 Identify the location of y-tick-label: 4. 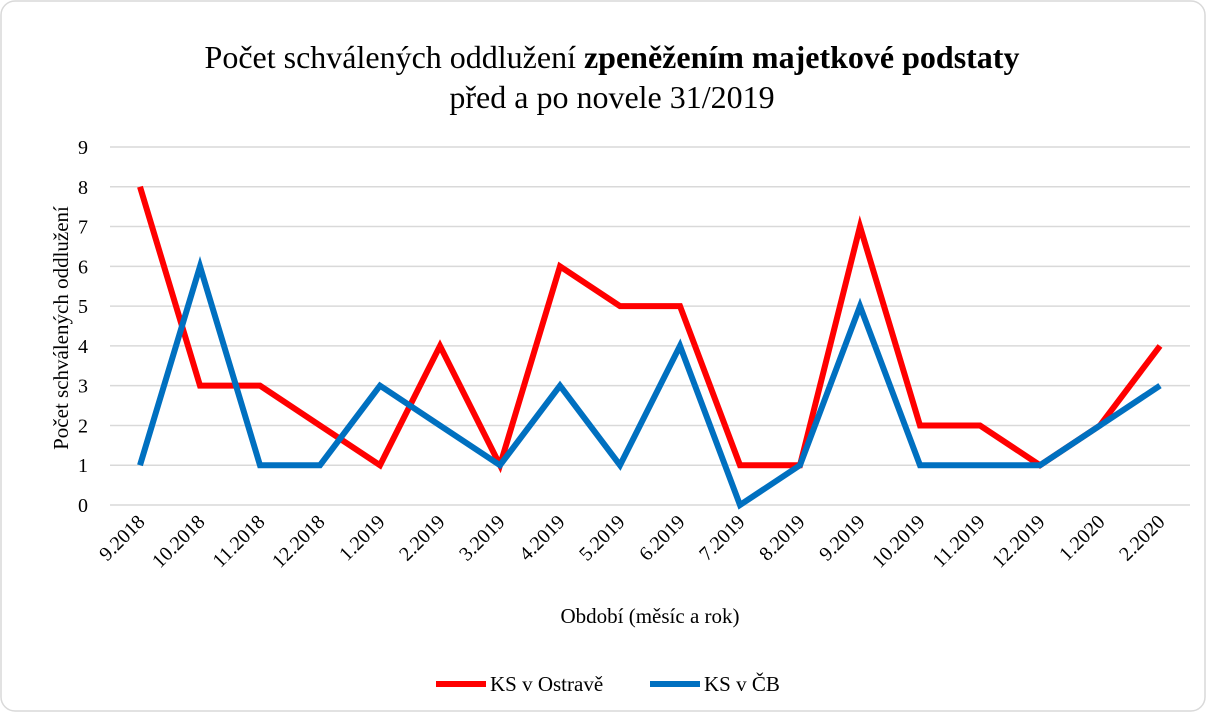
(83, 347).